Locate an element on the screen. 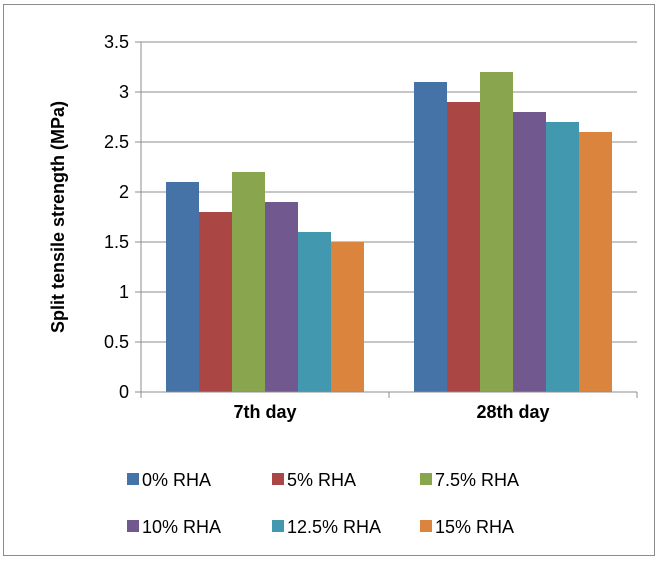 The width and height of the screenshot is (662, 562). y-tick-label: 0.5 is located at coordinates (116, 342).